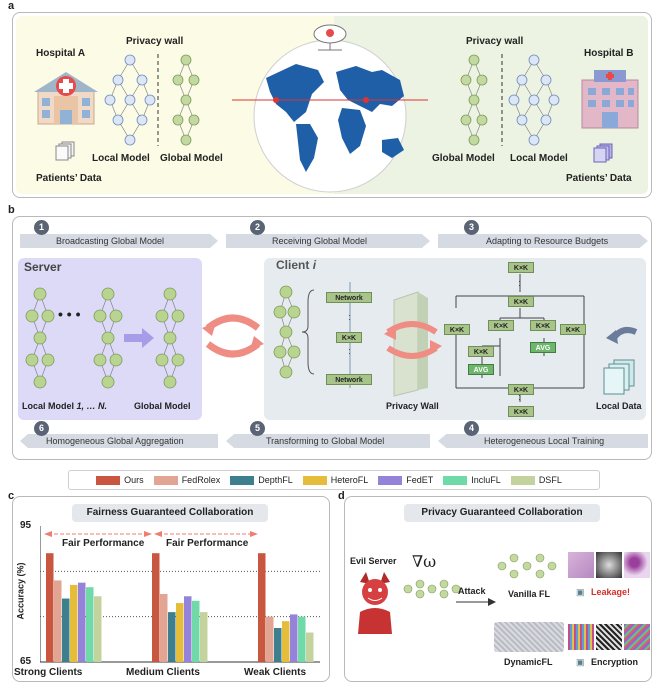 The image size is (659, 685). What do you see at coordinates (543, 241) in the screenshot?
I see `step-3-bar` at bounding box center [543, 241].